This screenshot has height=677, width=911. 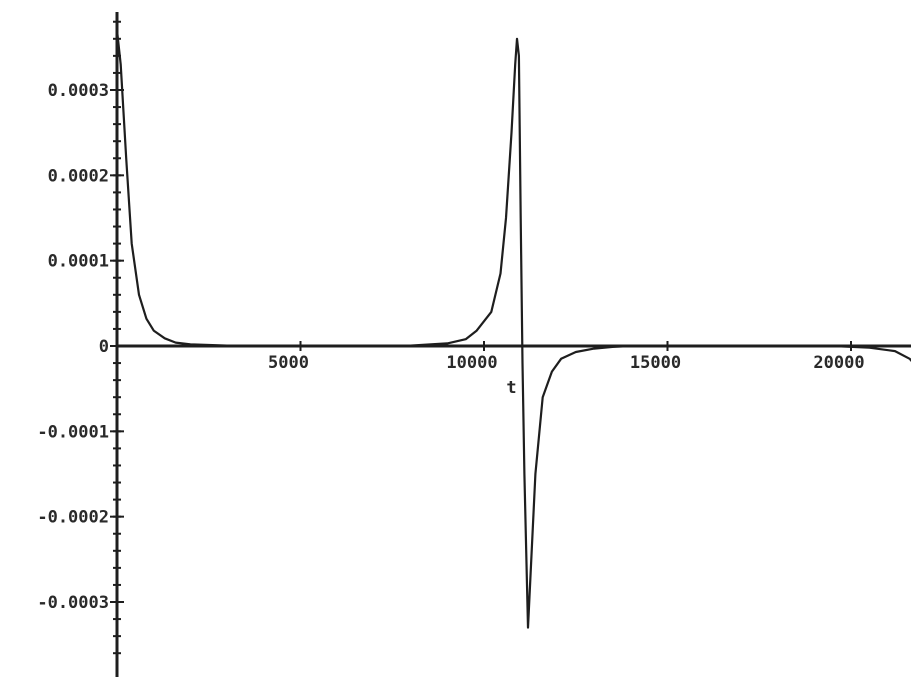 I want to click on x-axis-label: t, so click(x=511, y=388).